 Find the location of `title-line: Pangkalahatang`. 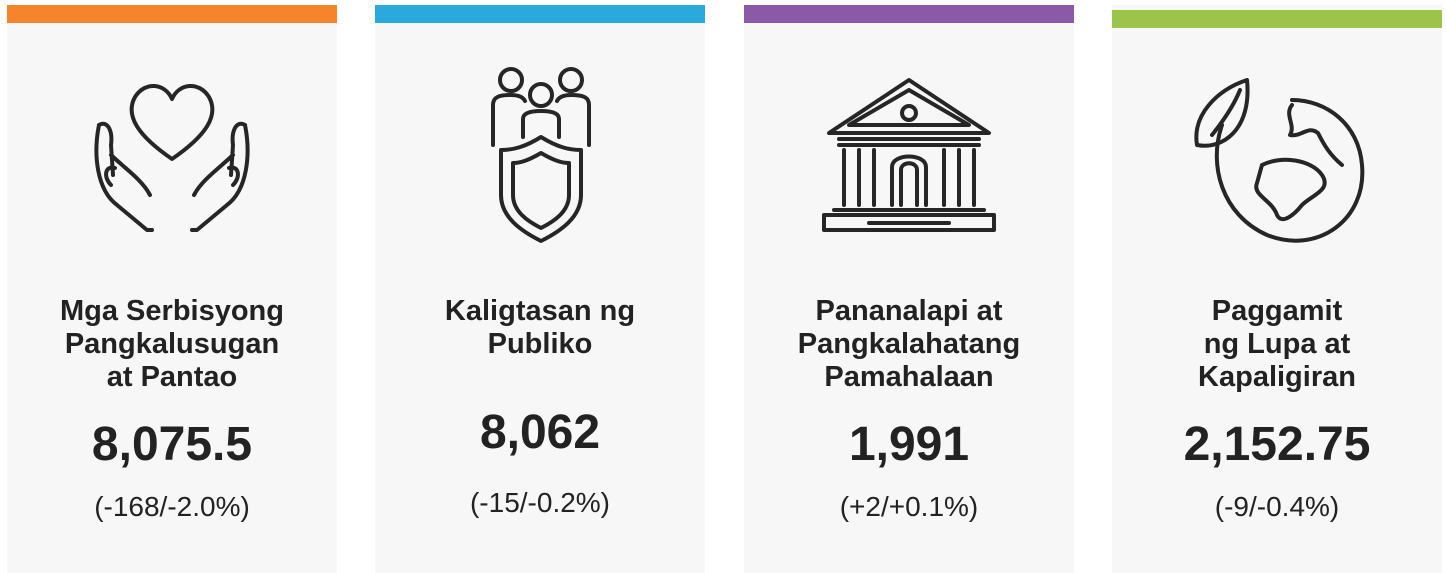

title-line: Pangkalahatang is located at coordinates (909, 344).